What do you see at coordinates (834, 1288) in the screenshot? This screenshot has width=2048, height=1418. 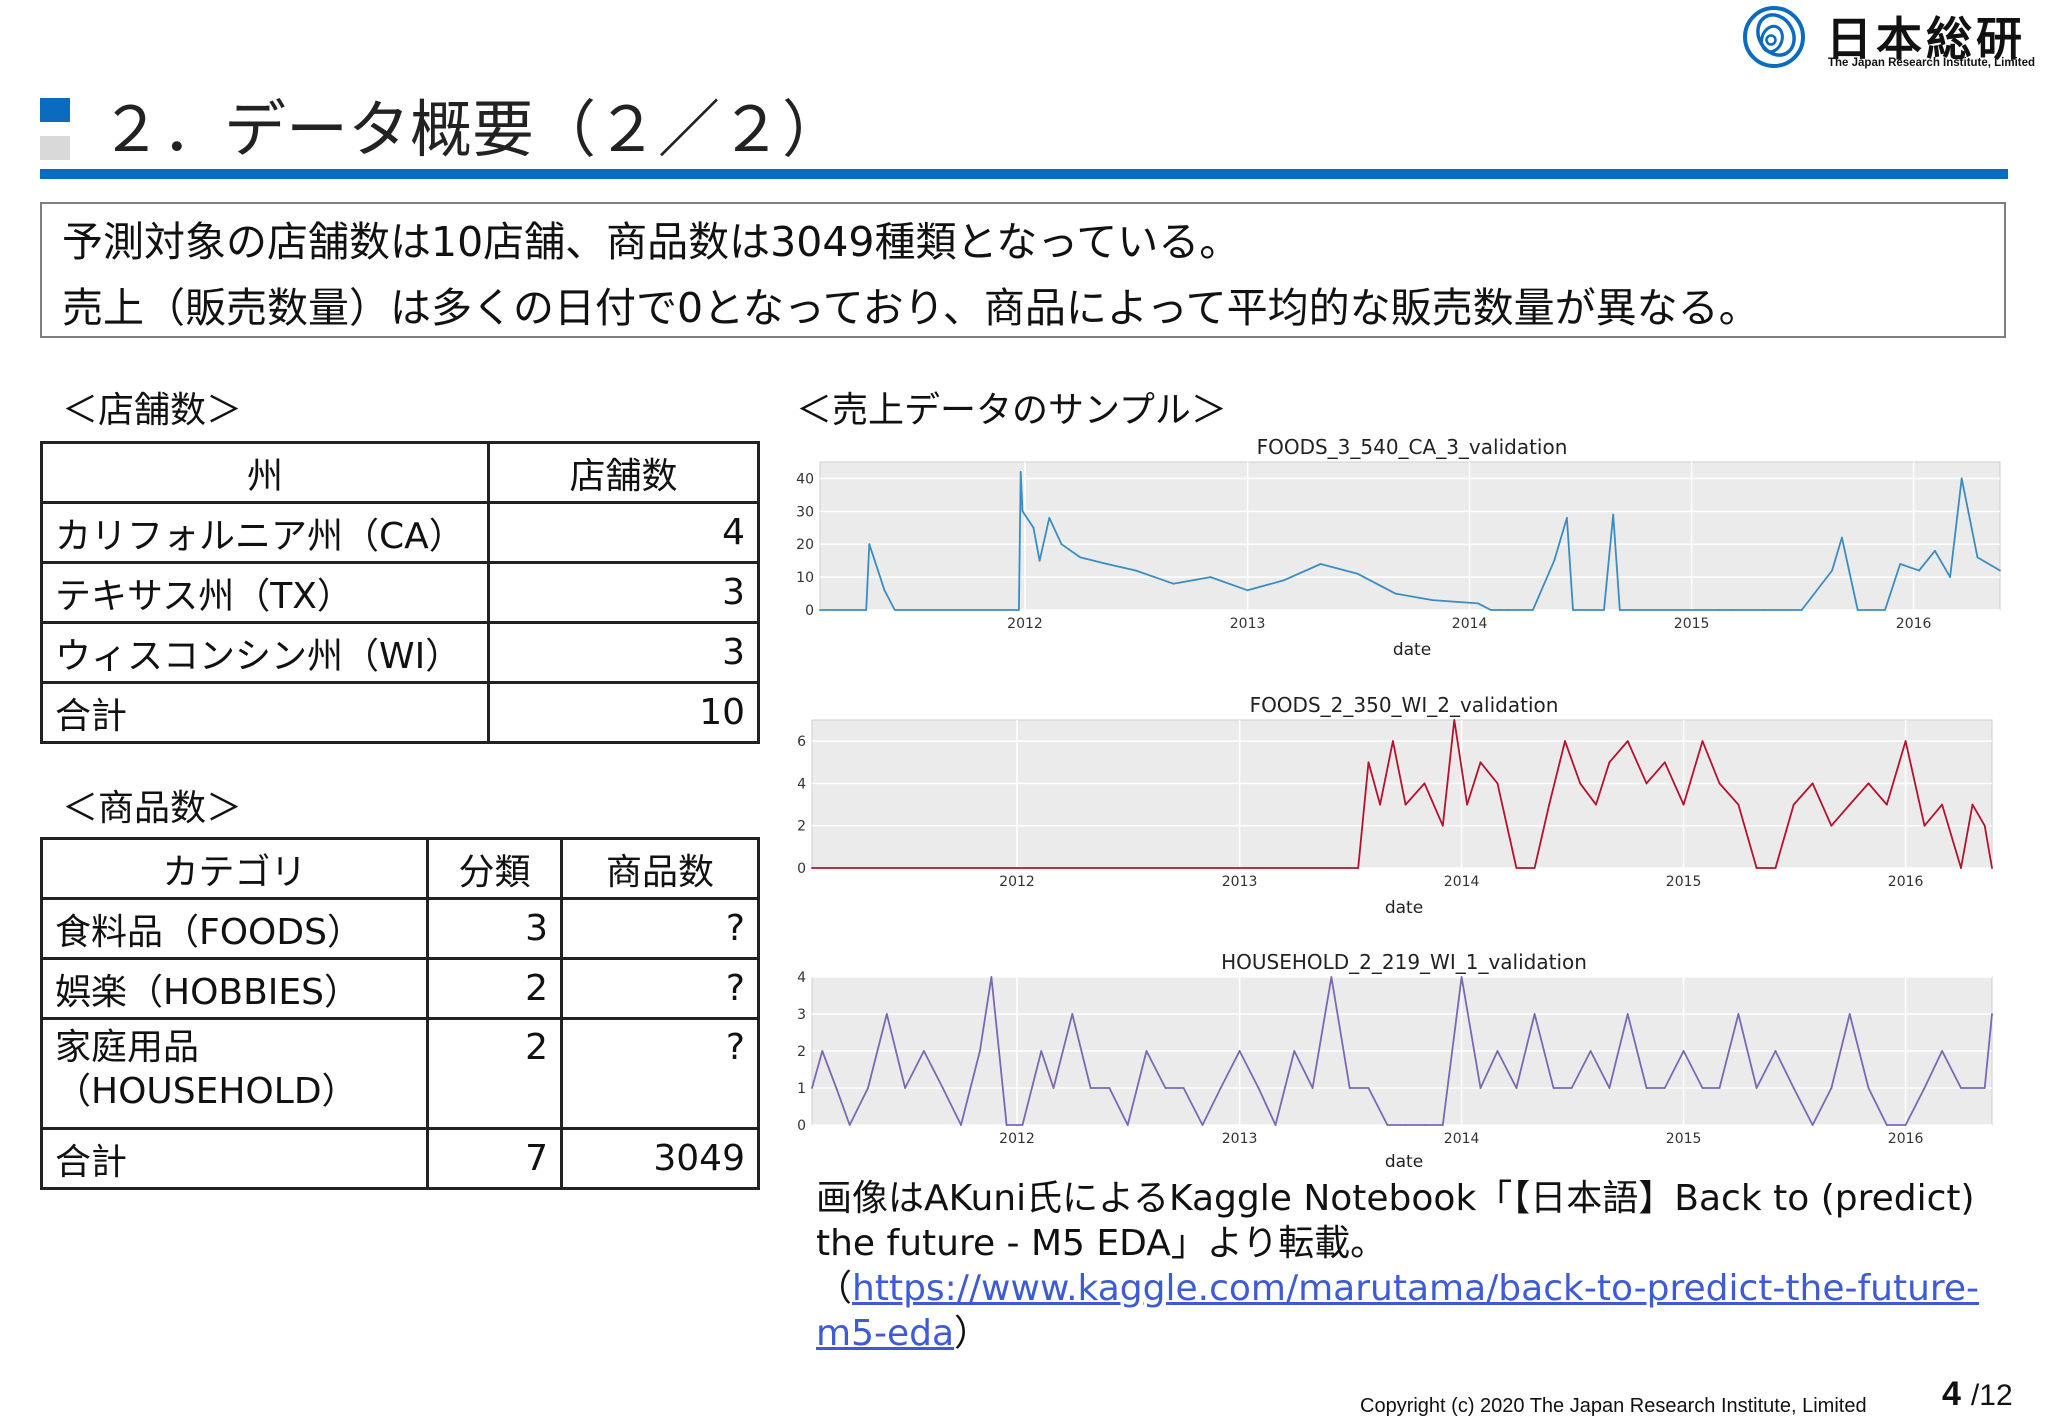 I see `credit-open-paren: （` at bounding box center [834, 1288].